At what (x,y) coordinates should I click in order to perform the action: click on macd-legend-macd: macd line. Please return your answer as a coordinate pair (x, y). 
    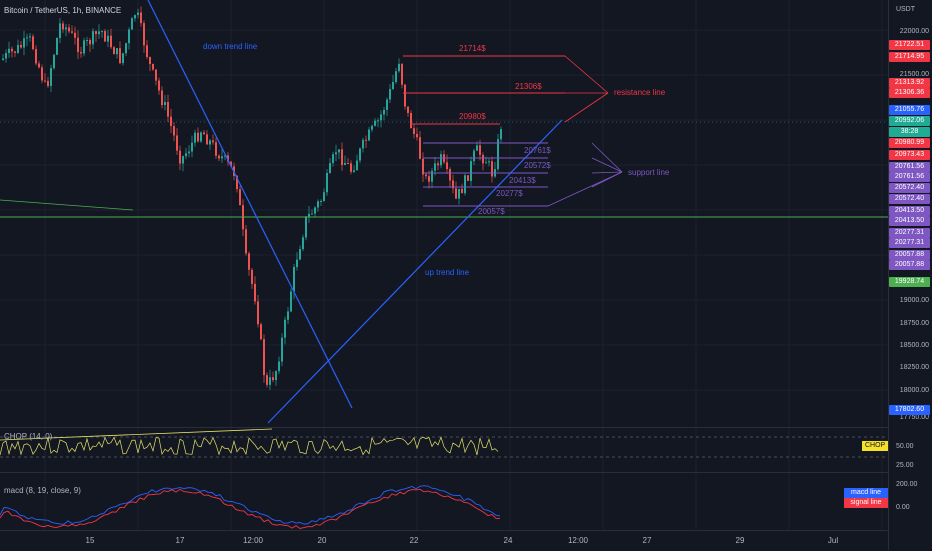
    Looking at the image, I should click on (866, 493).